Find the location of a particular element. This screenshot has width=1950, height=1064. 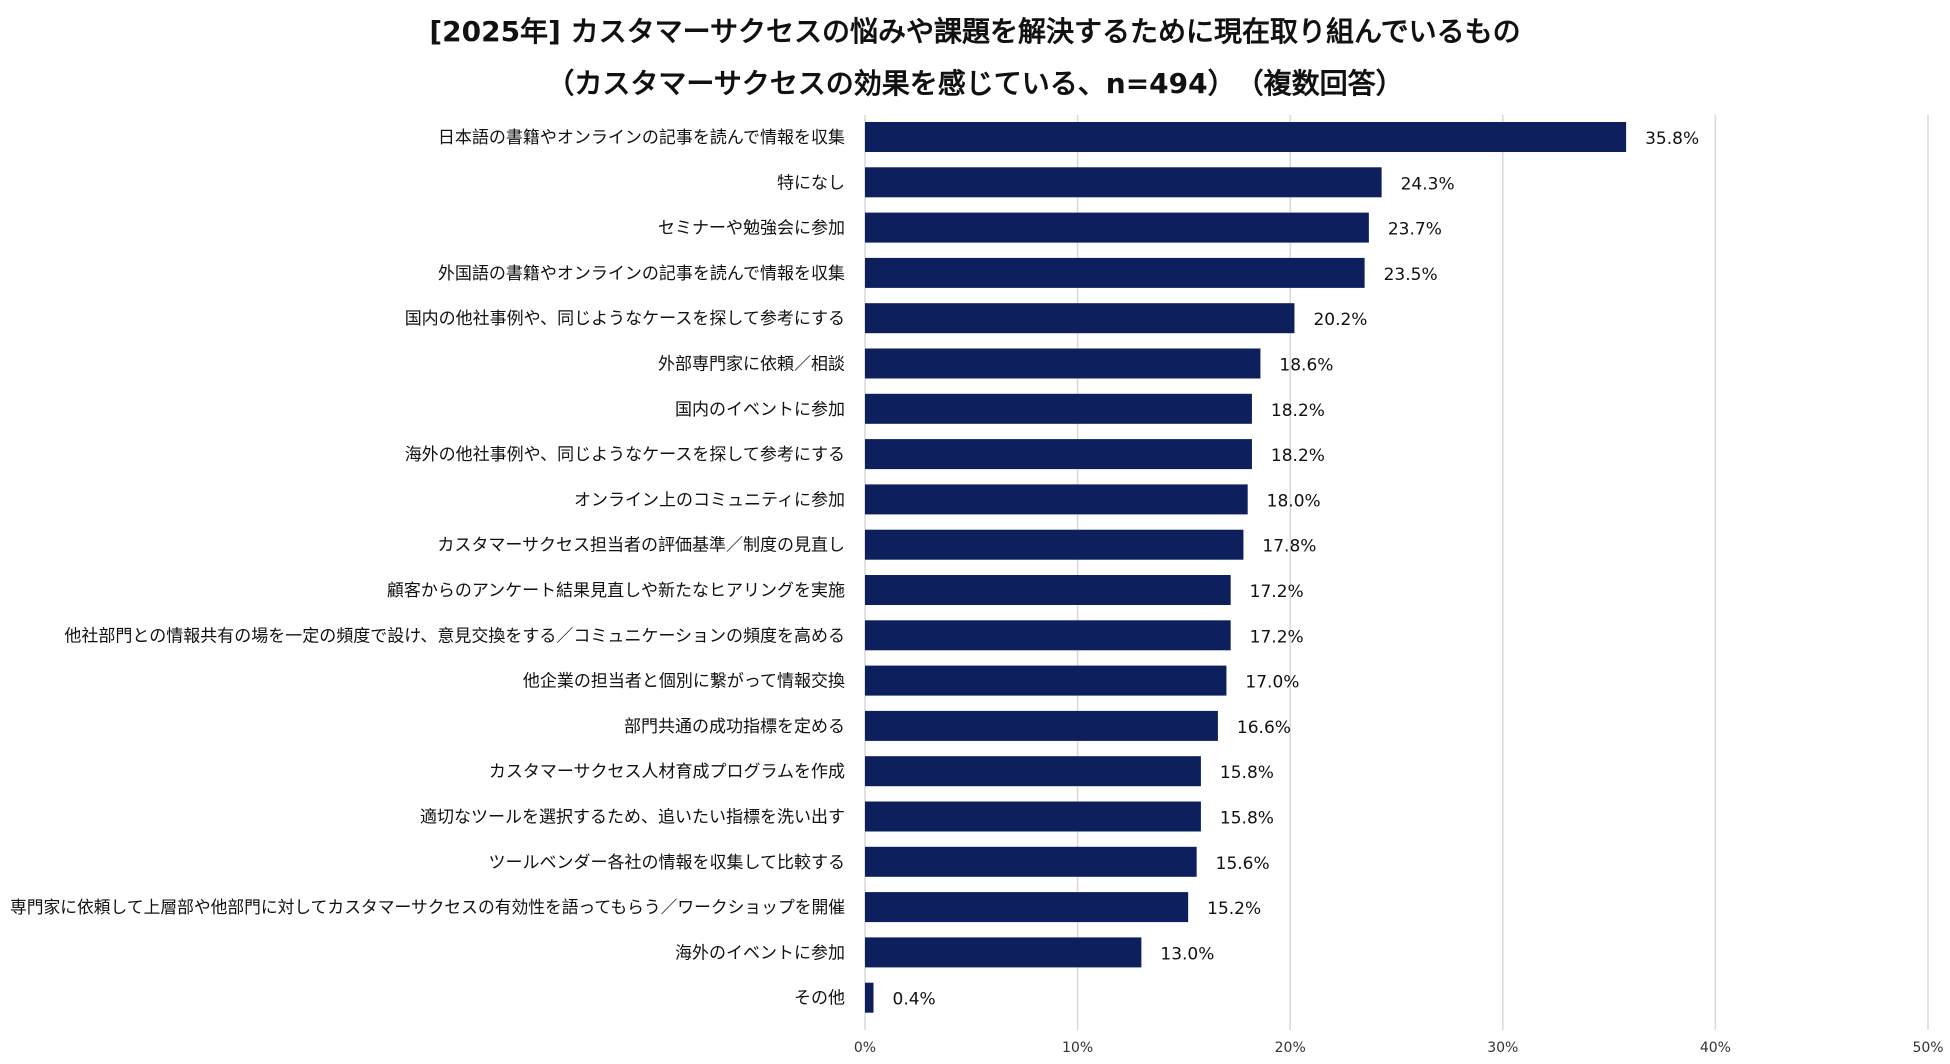

data-label: 24.3% is located at coordinates (1428, 184).